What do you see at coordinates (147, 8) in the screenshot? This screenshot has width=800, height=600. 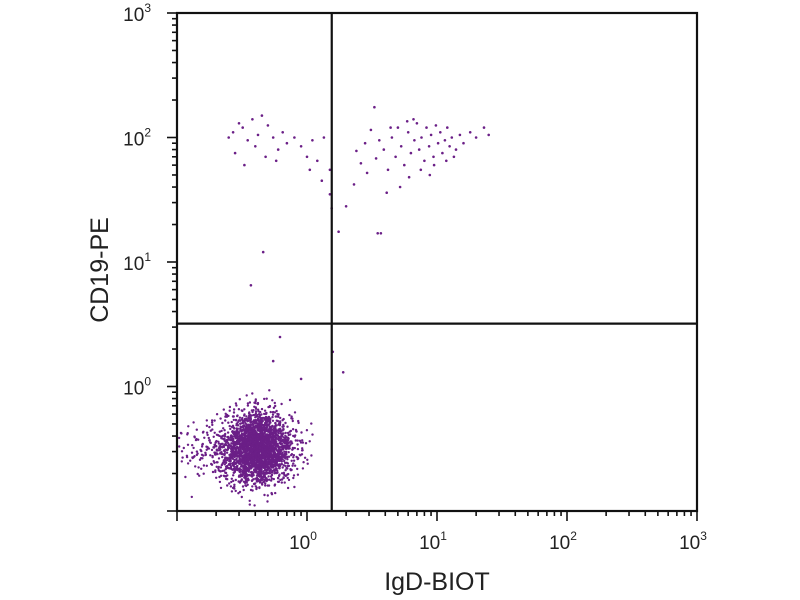 I see `y-tick-exponent: 3` at bounding box center [147, 8].